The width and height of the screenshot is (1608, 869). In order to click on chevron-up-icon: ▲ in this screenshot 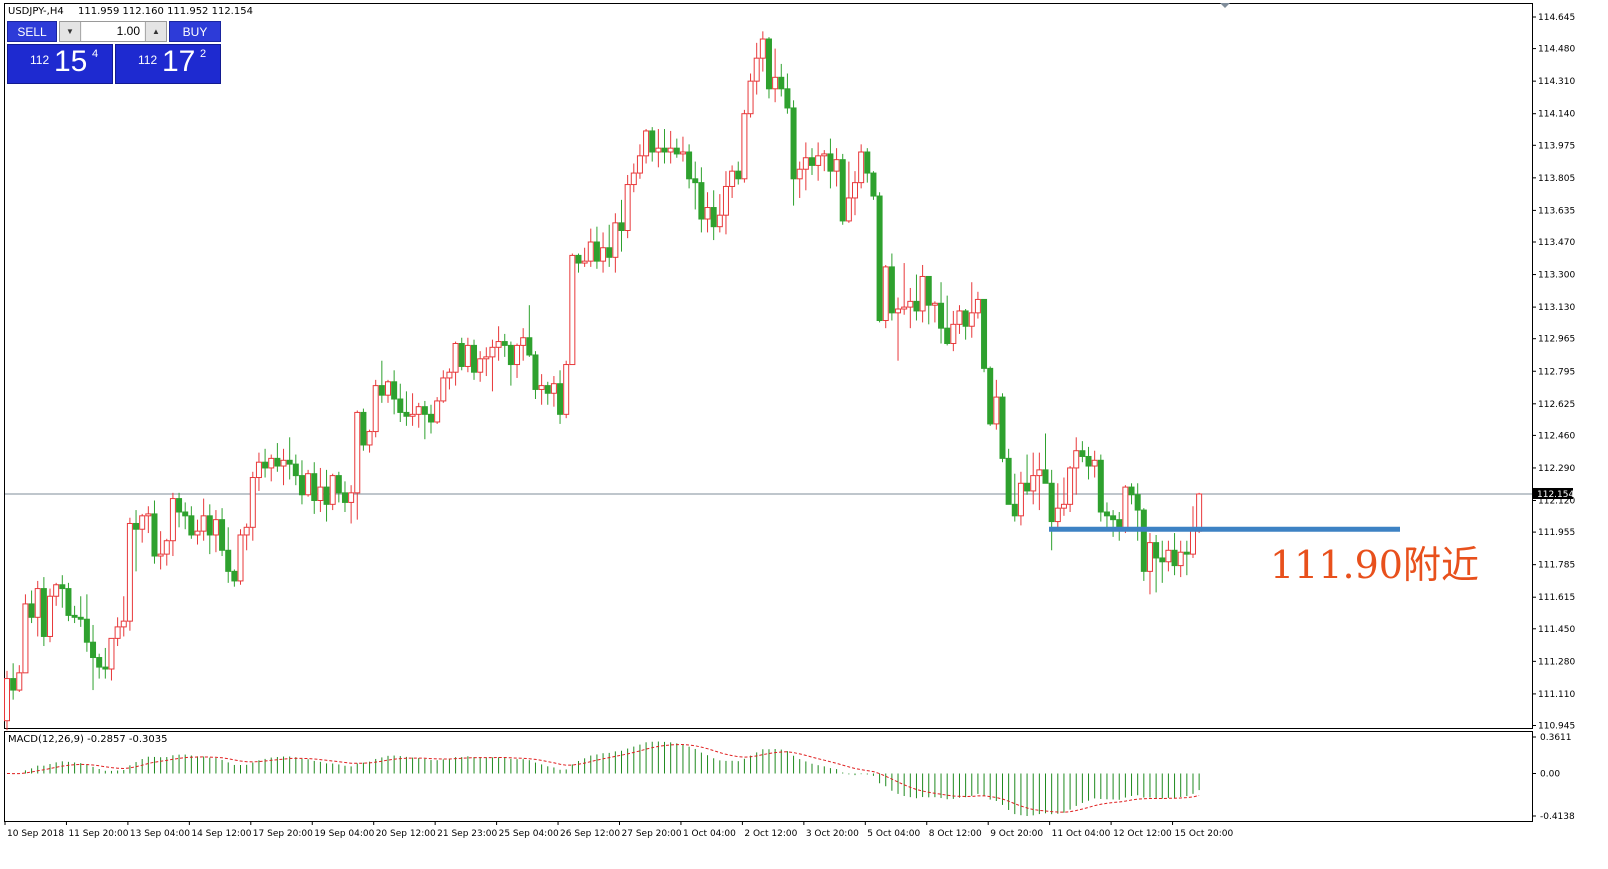, I will do `click(155, 31)`.